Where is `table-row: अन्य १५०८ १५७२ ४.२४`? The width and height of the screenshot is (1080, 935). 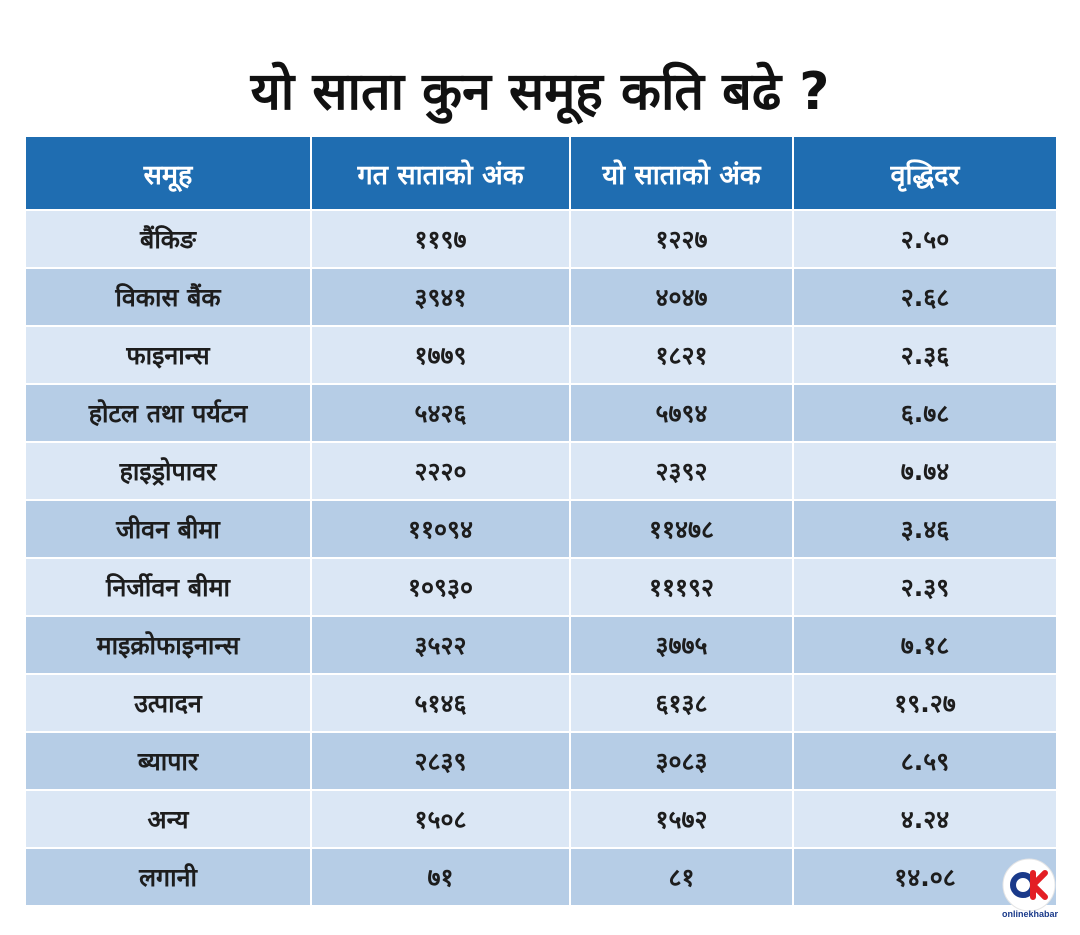
table-row: अन्य १५०८ १५७२ ४.२४ is located at coordinates (541, 819).